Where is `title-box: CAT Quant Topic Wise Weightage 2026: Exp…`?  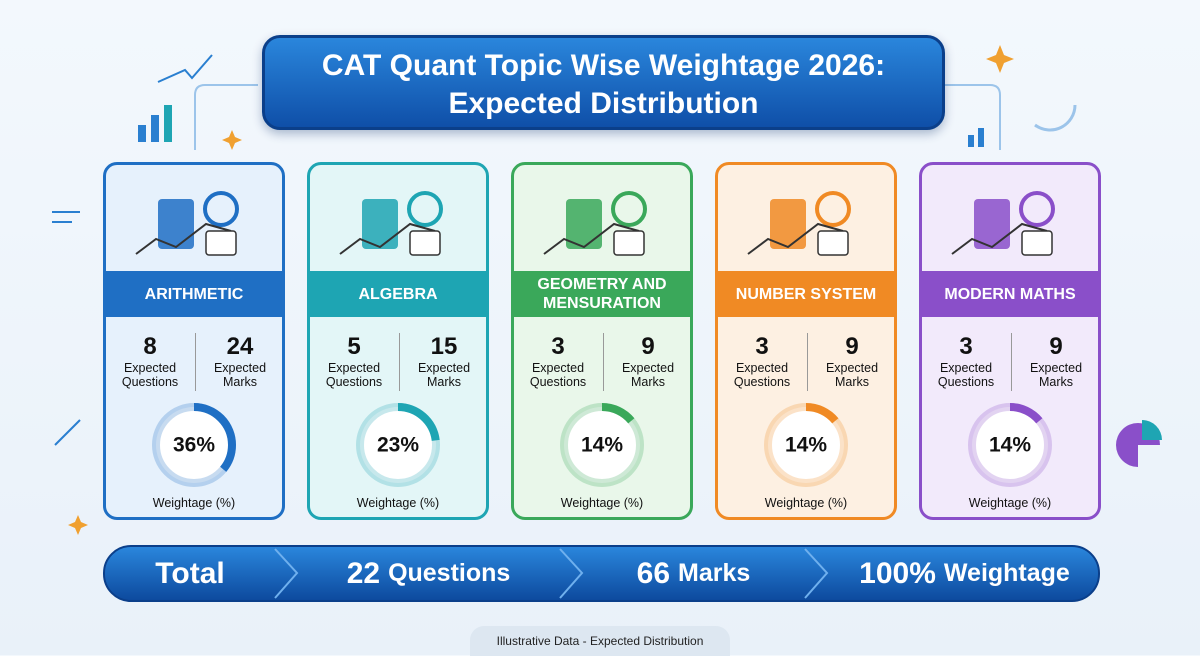 title-box: CAT Quant Topic Wise Weightage 2026: Exp… is located at coordinates (603, 82).